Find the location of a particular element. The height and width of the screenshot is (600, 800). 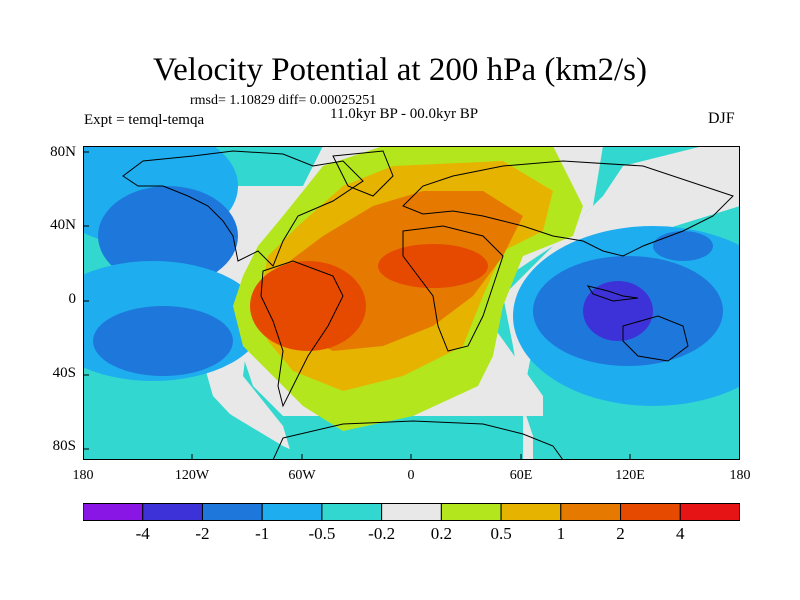

colorbar-label-9: 4 is located at coordinates (680, 533).